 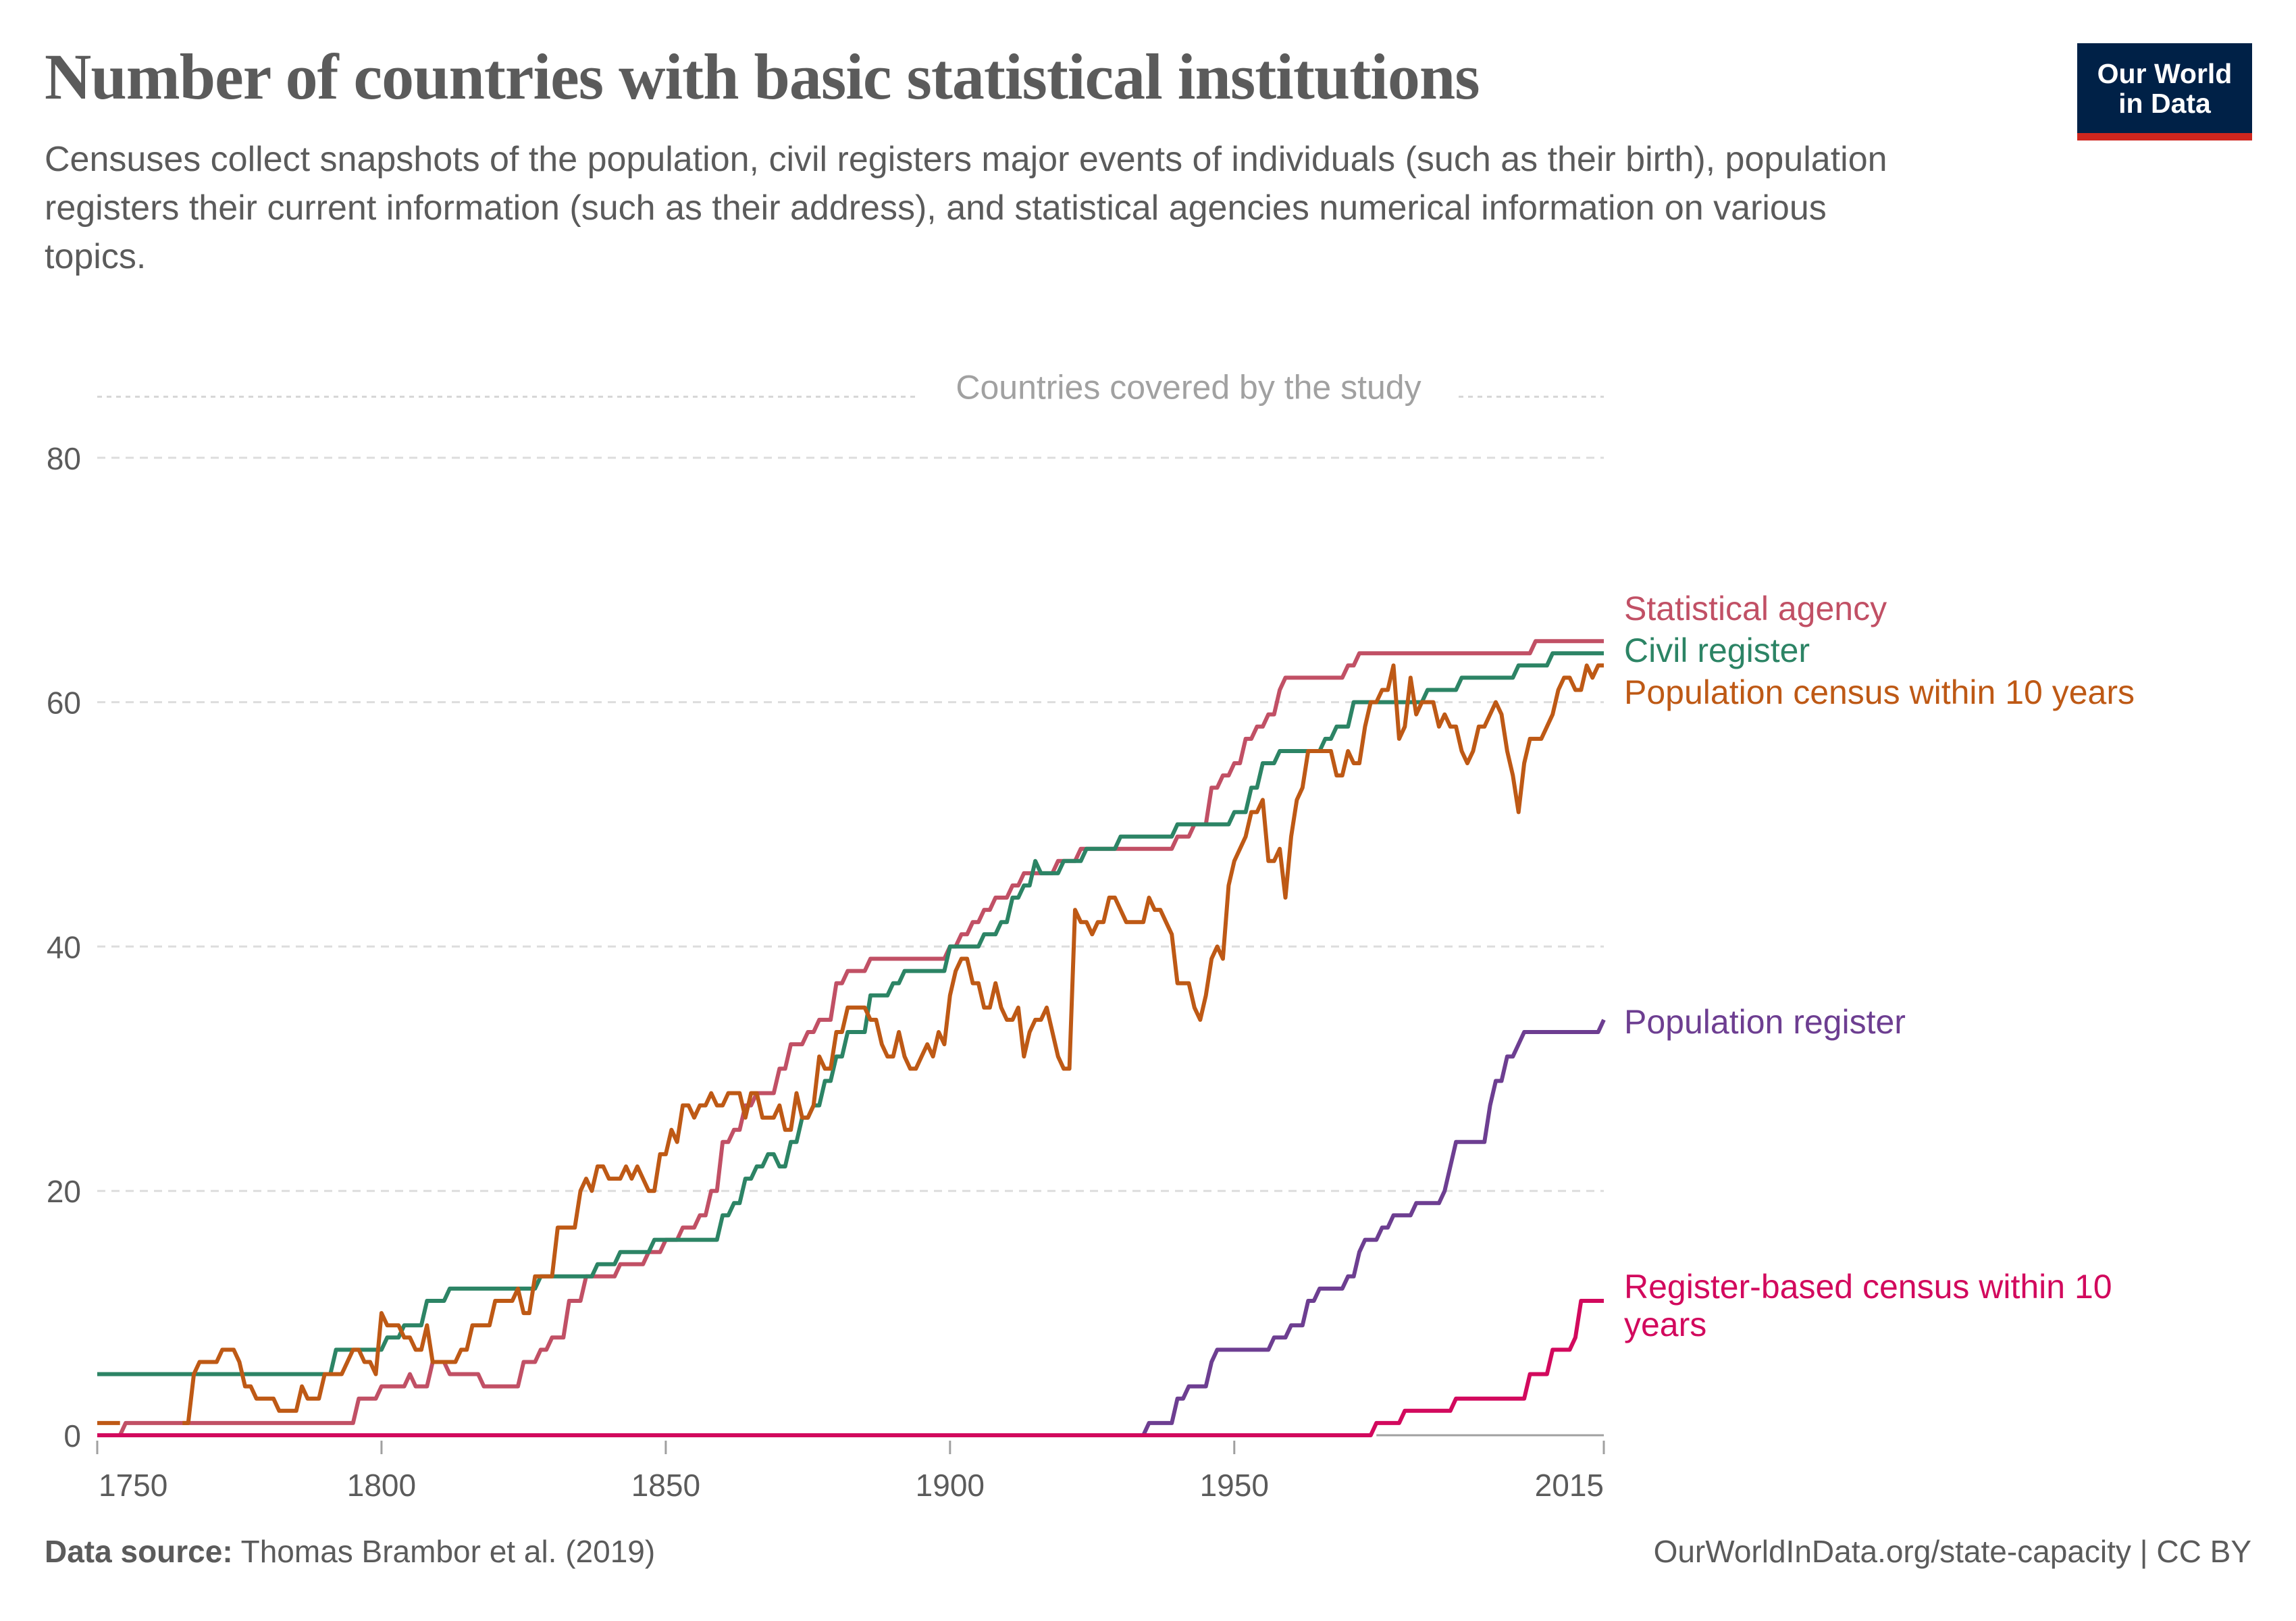 What do you see at coordinates (1188, 387) in the screenshot?
I see `reference-line-label: Countries covered by the study` at bounding box center [1188, 387].